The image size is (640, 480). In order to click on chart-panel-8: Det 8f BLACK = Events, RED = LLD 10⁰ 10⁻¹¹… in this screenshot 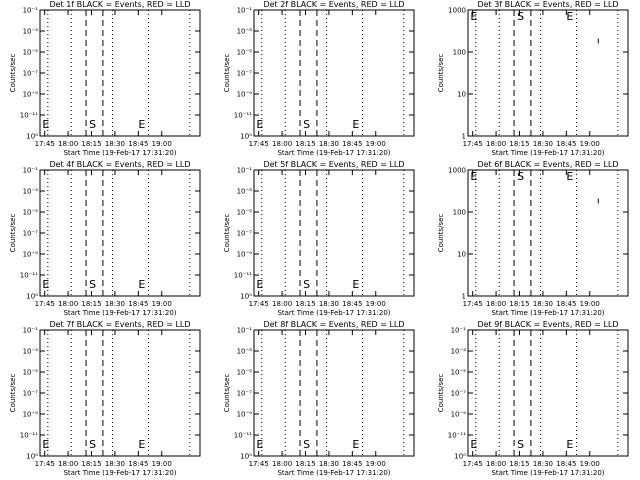, I will do `click(319, 398)`.